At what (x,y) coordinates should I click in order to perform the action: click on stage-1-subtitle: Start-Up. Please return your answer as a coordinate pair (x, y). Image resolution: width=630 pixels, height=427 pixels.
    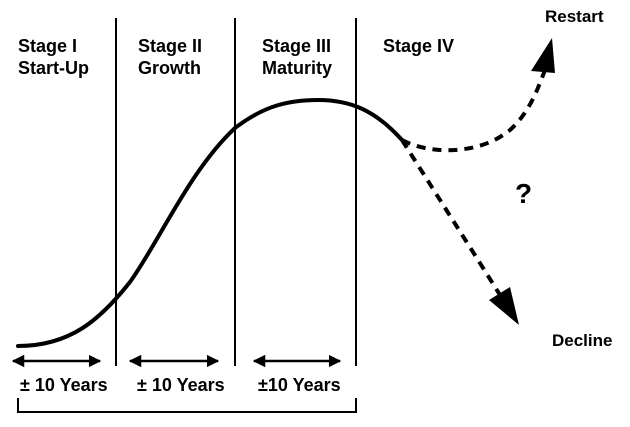
    Looking at the image, I should click on (53, 68).